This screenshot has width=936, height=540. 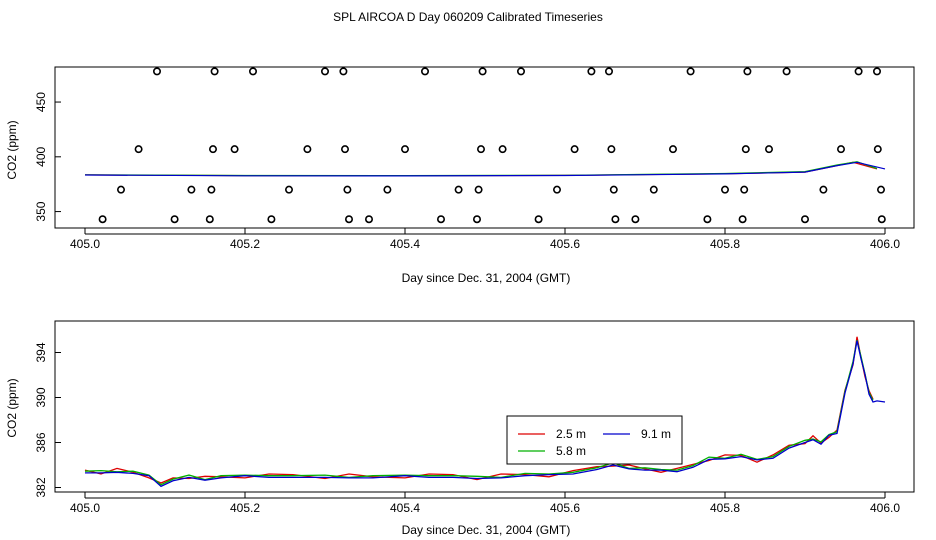 What do you see at coordinates (41, 352) in the screenshot?
I see `bottom-y-tick-label: 394` at bounding box center [41, 352].